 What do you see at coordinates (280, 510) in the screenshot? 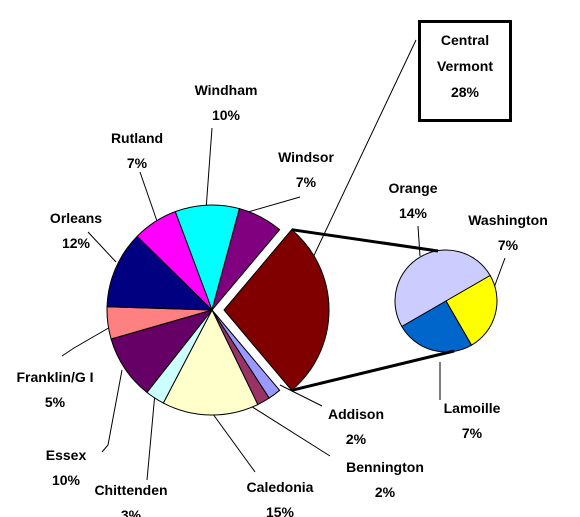
I see `value-label: 15%` at bounding box center [280, 510].